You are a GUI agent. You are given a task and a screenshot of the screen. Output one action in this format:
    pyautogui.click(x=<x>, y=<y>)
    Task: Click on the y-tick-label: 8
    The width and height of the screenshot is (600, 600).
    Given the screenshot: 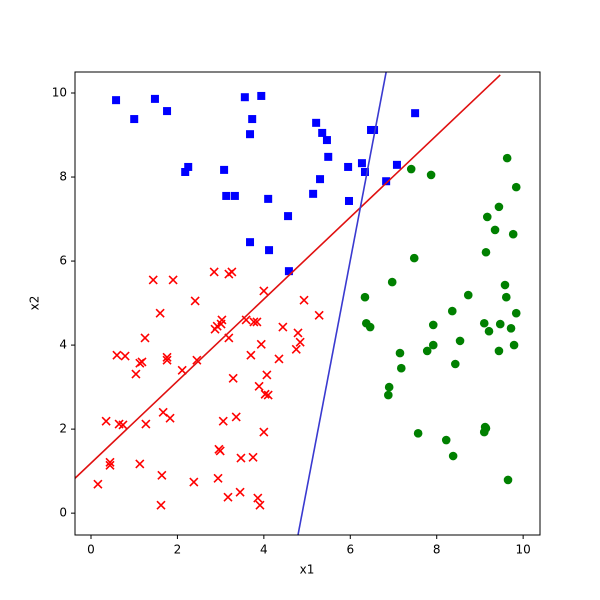 What is the action you would take?
    pyautogui.click(x=63, y=177)
    